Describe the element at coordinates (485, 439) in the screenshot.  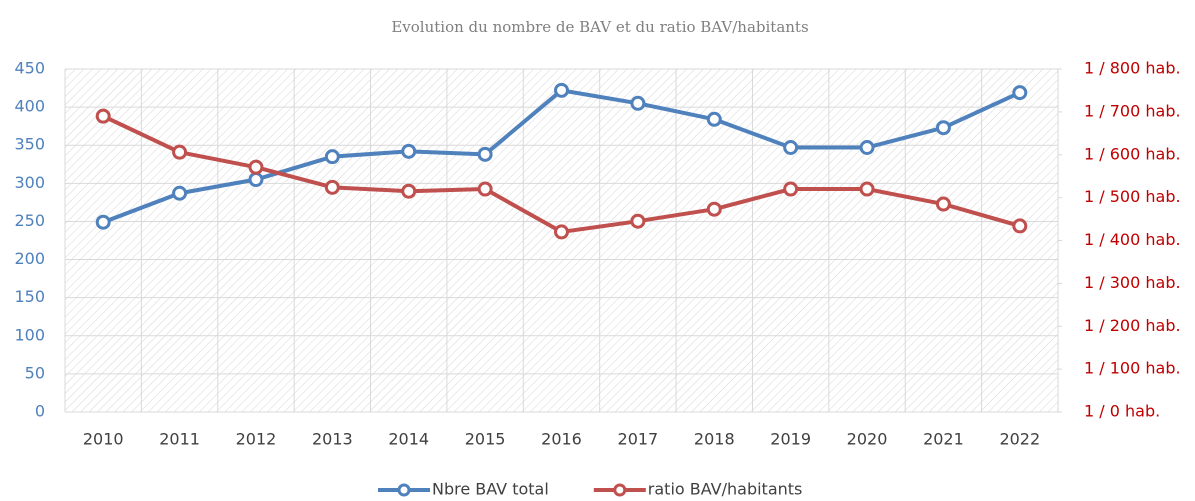
I see `x-tick-label: 2015` at that location.